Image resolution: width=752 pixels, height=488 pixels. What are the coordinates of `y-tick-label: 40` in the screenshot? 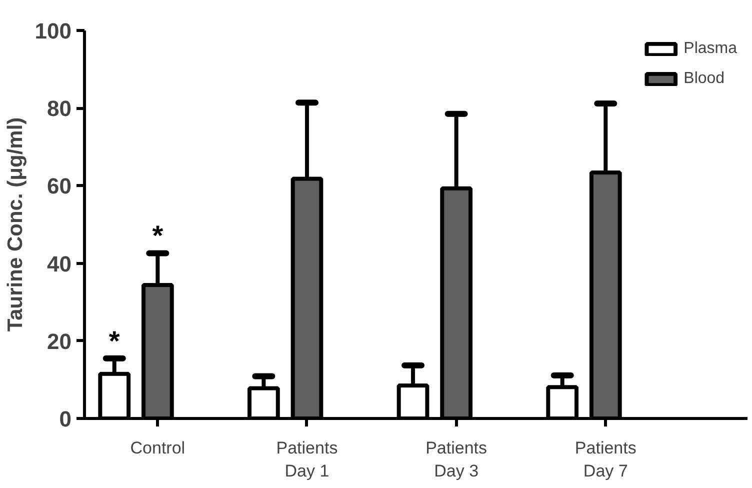 It's located at (59, 263).